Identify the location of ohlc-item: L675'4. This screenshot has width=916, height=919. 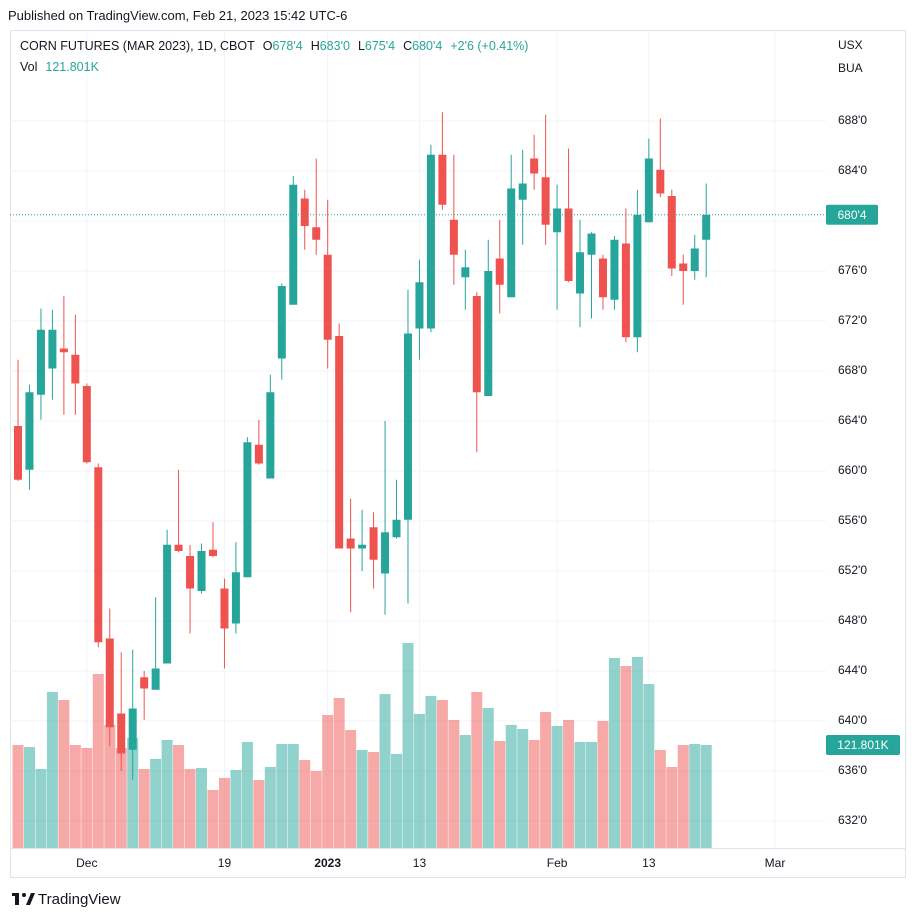
(376, 46).